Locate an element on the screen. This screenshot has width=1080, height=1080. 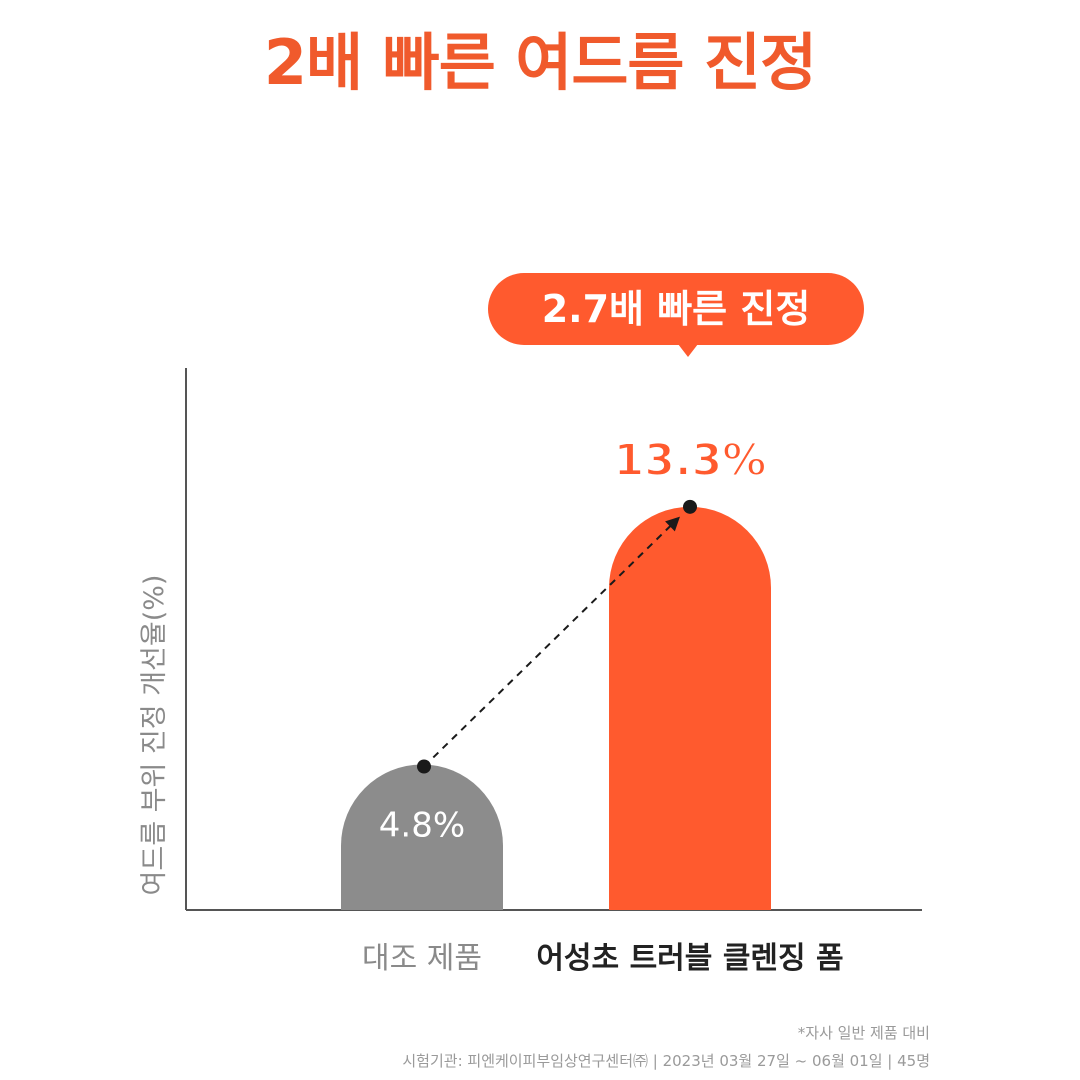
category-label: 어성초 트러블 클렌징 폼 is located at coordinates (689, 958).